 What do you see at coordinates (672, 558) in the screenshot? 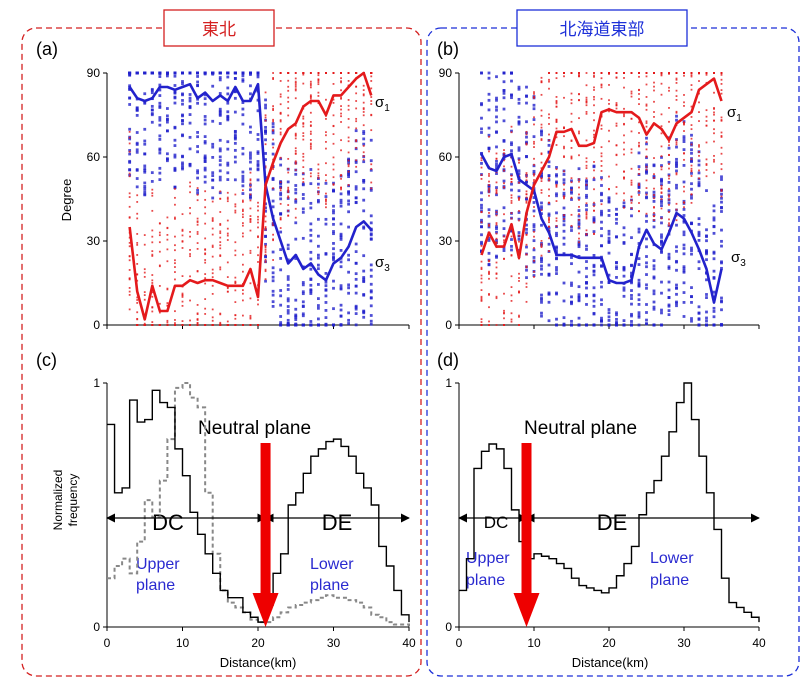
I see `lower-plane-label-d-1: Lower` at bounding box center [672, 558].